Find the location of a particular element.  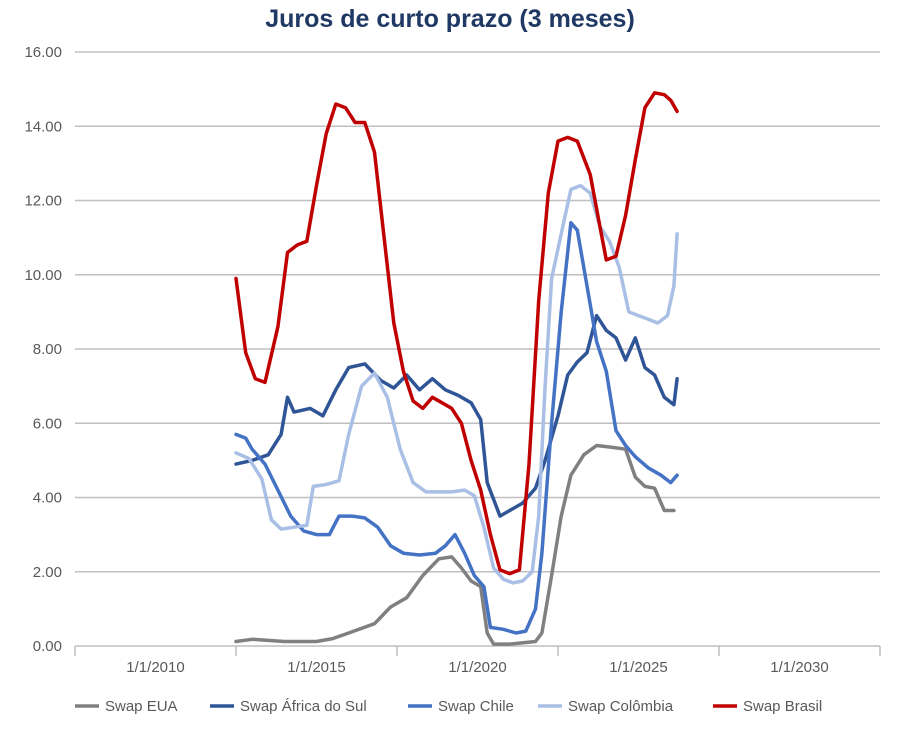

chart-title: Juros de curto prazo (3 meses) is located at coordinates (450, 19).